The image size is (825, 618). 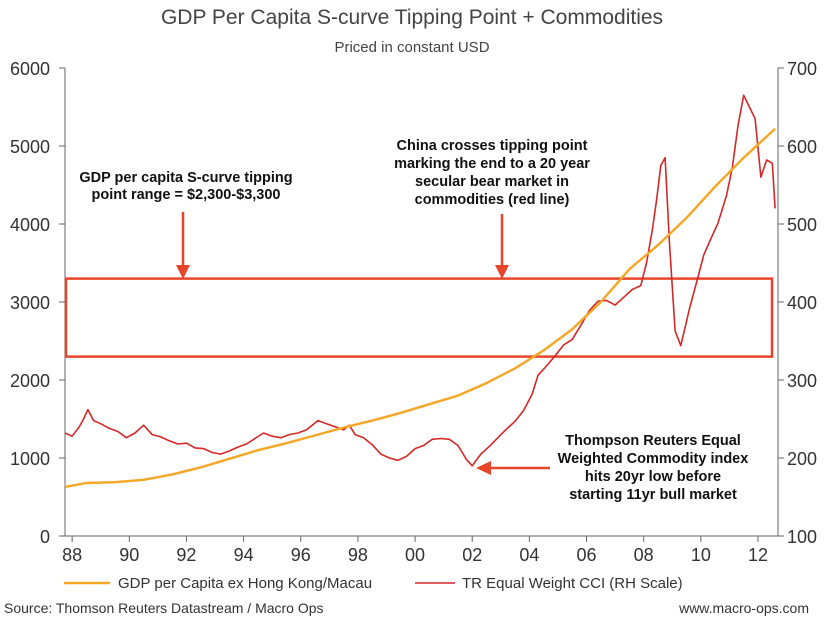 I want to click on left-tick-label: 4000, so click(x=30, y=225).